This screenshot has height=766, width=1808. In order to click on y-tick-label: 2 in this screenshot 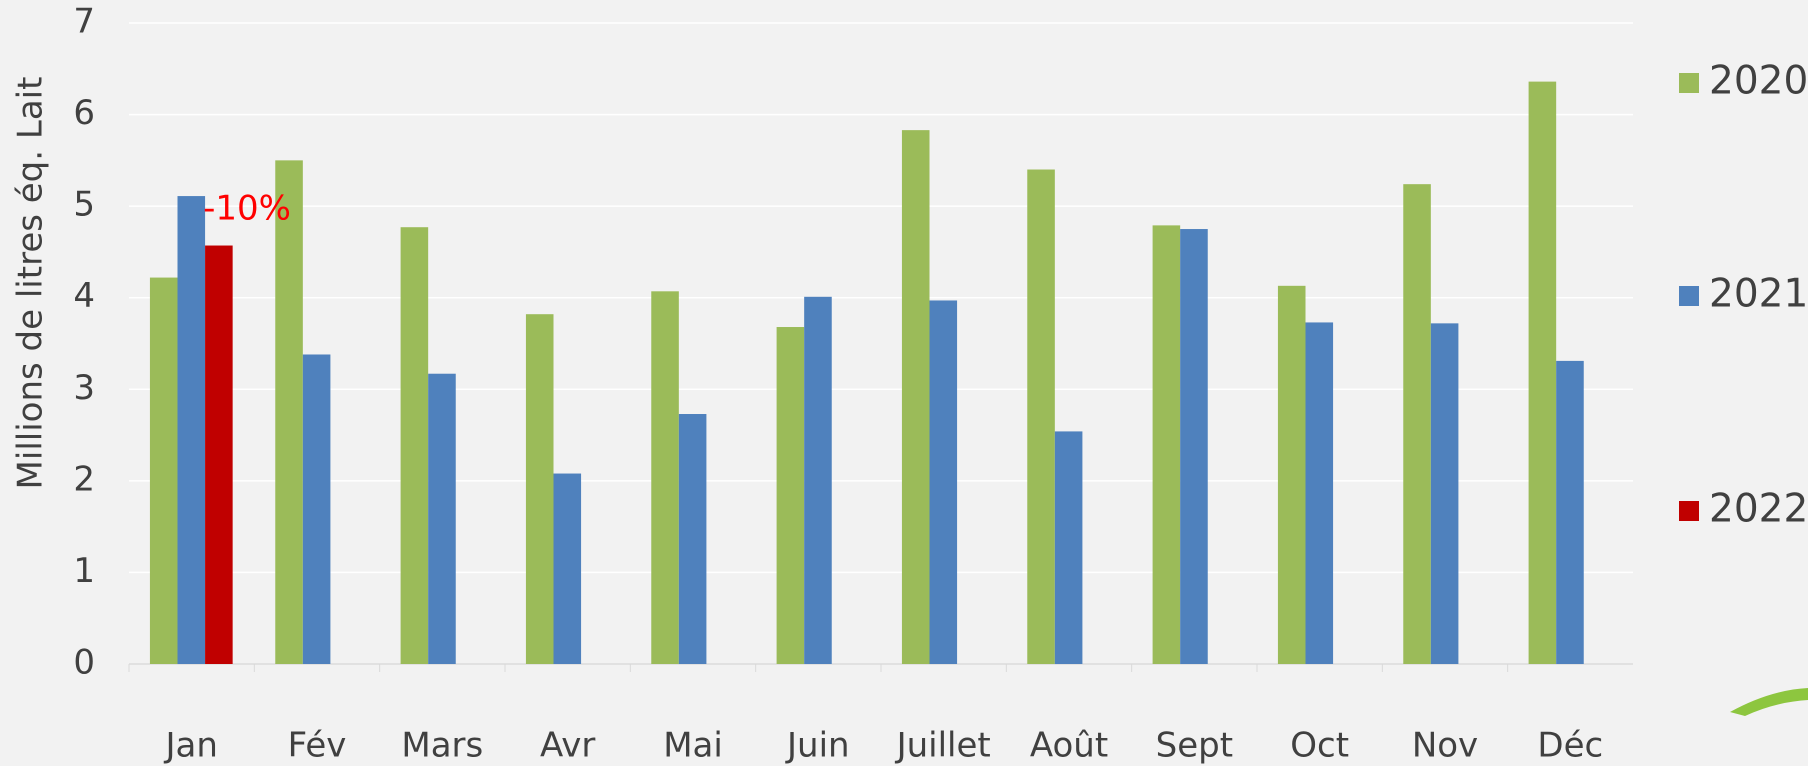, I will do `click(84, 479)`.